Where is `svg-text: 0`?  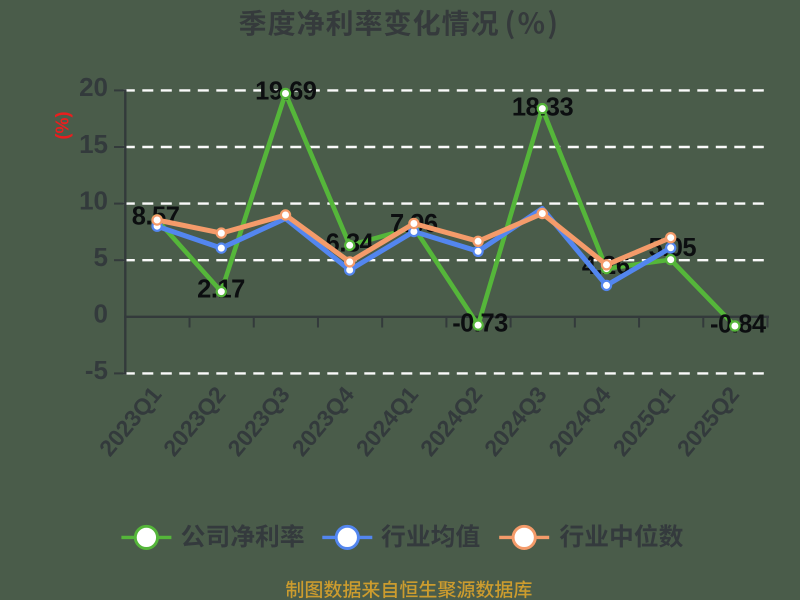 svg-text: 0 is located at coordinates (101, 314).